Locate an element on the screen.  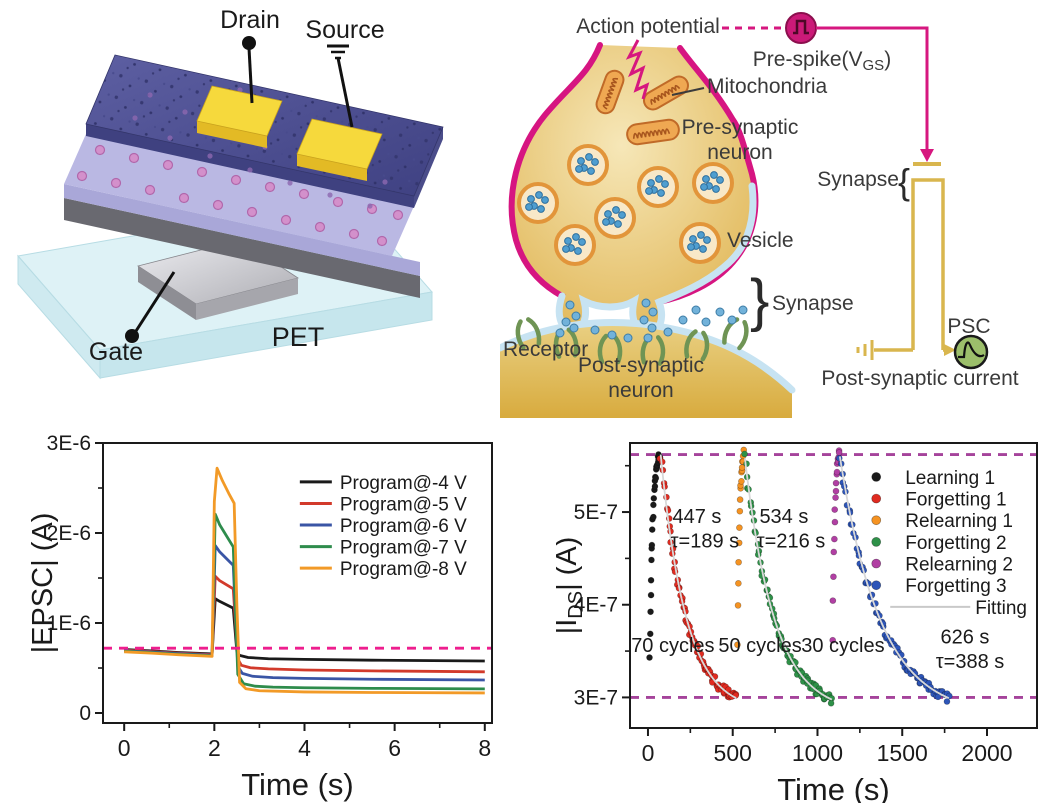
annotation: 70 cycles is located at coordinates (672, 646).